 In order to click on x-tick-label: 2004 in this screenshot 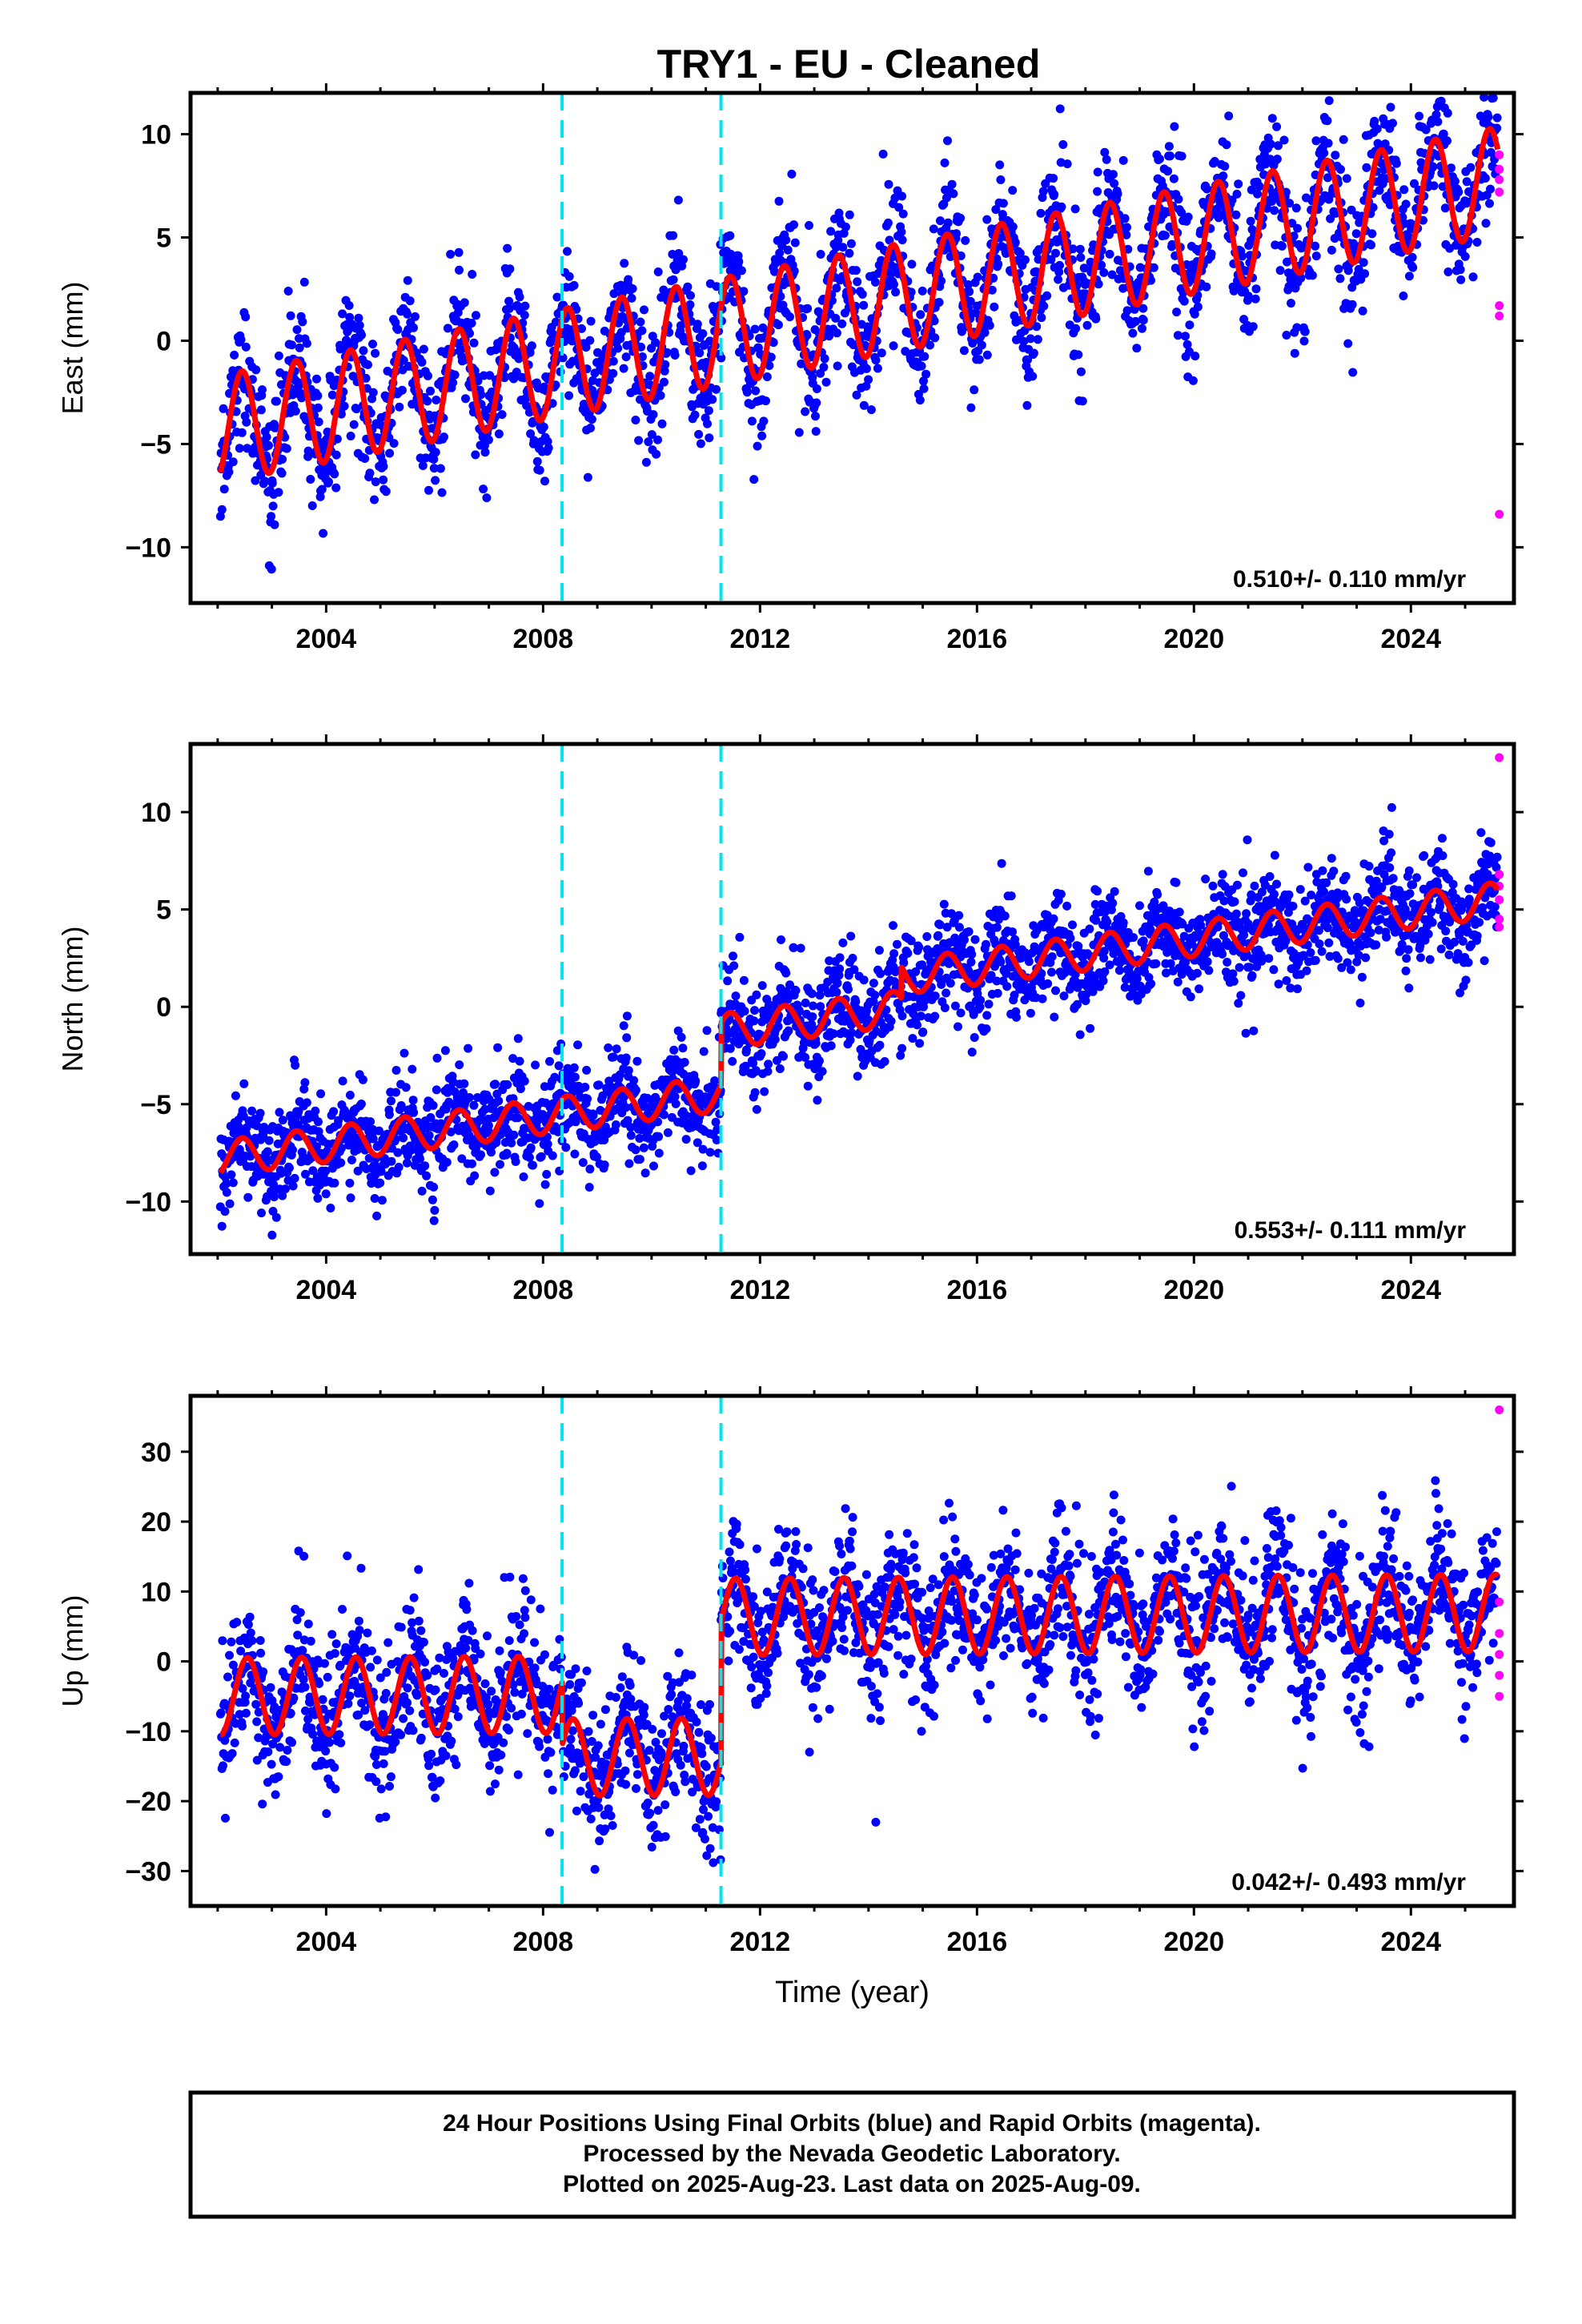, I will do `click(326, 639)`.